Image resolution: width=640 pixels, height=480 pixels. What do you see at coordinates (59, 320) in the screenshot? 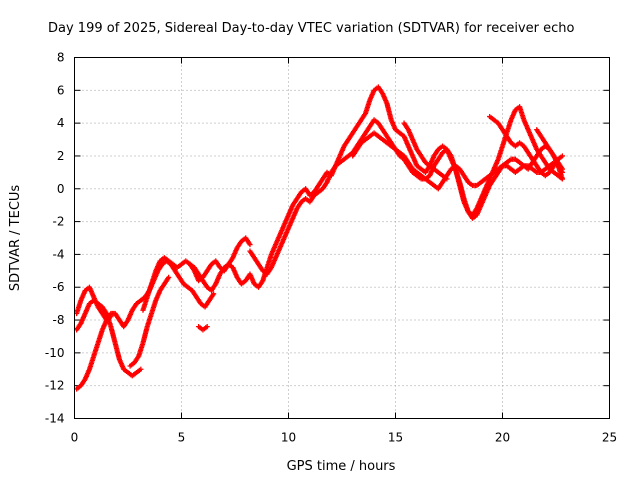
I see `y-tick-label: -8` at bounding box center [59, 320].